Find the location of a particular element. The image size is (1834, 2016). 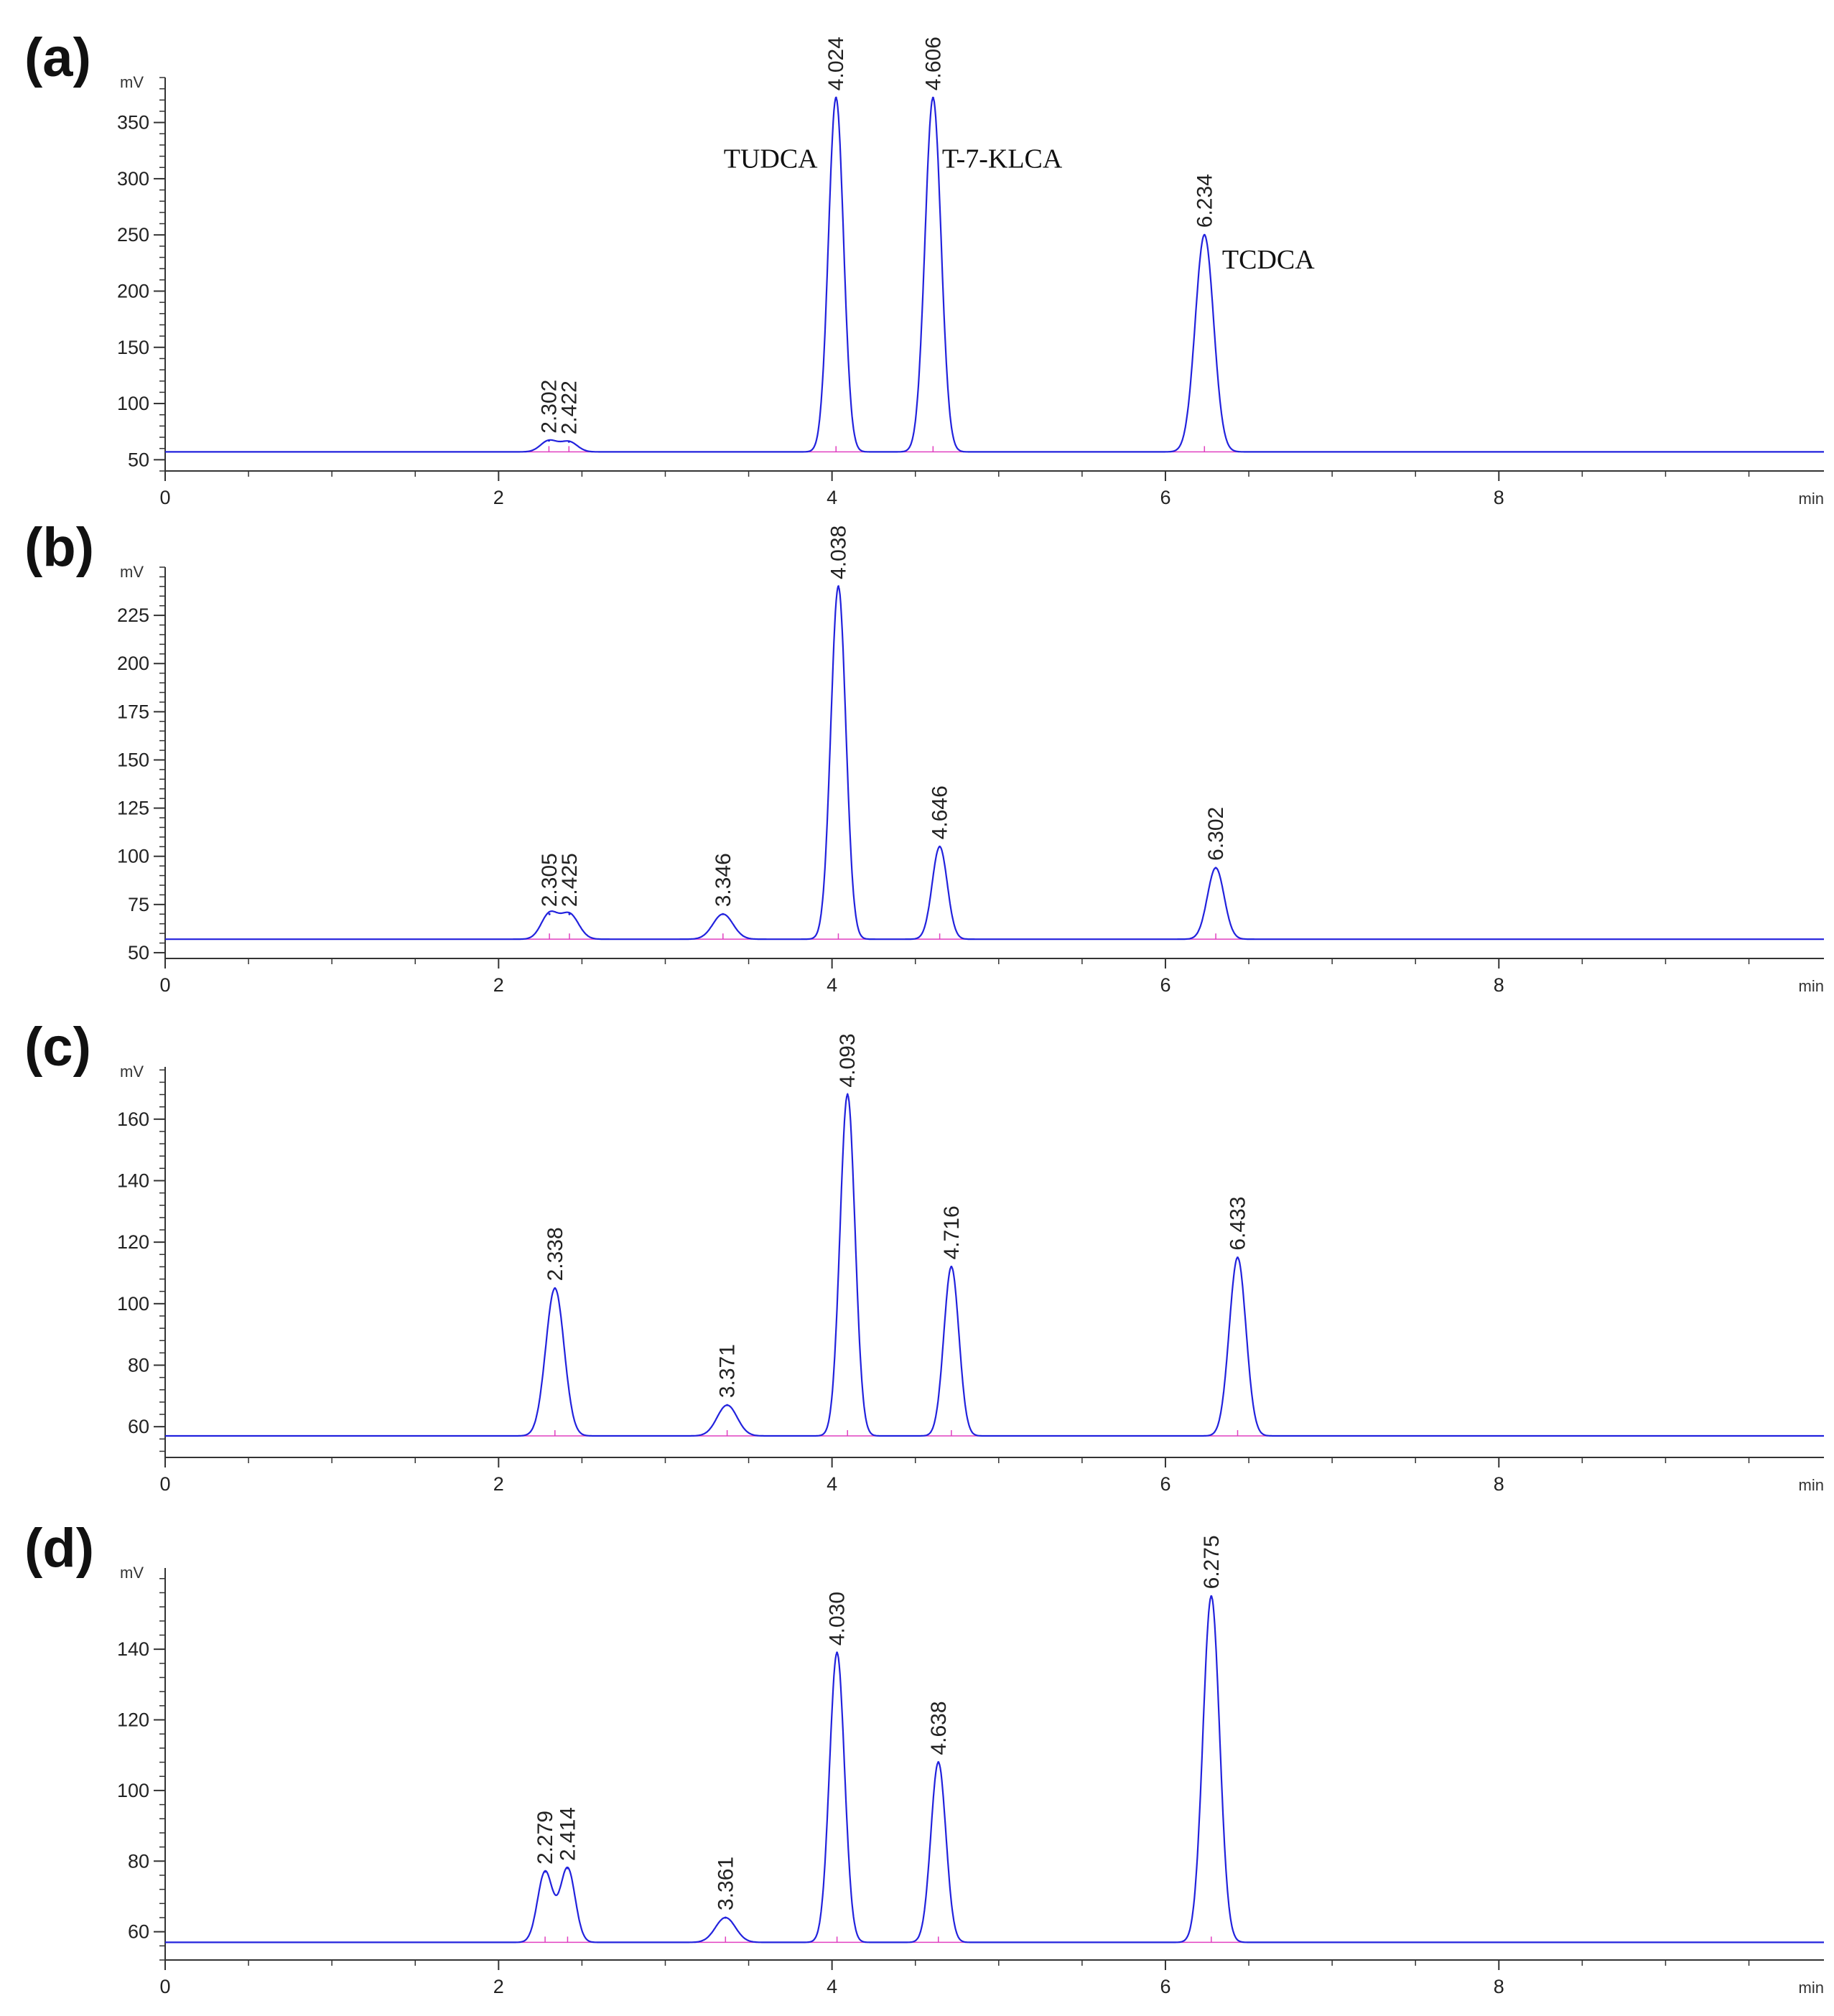

y-tick-label: 300 is located at coordinates (133, 179).